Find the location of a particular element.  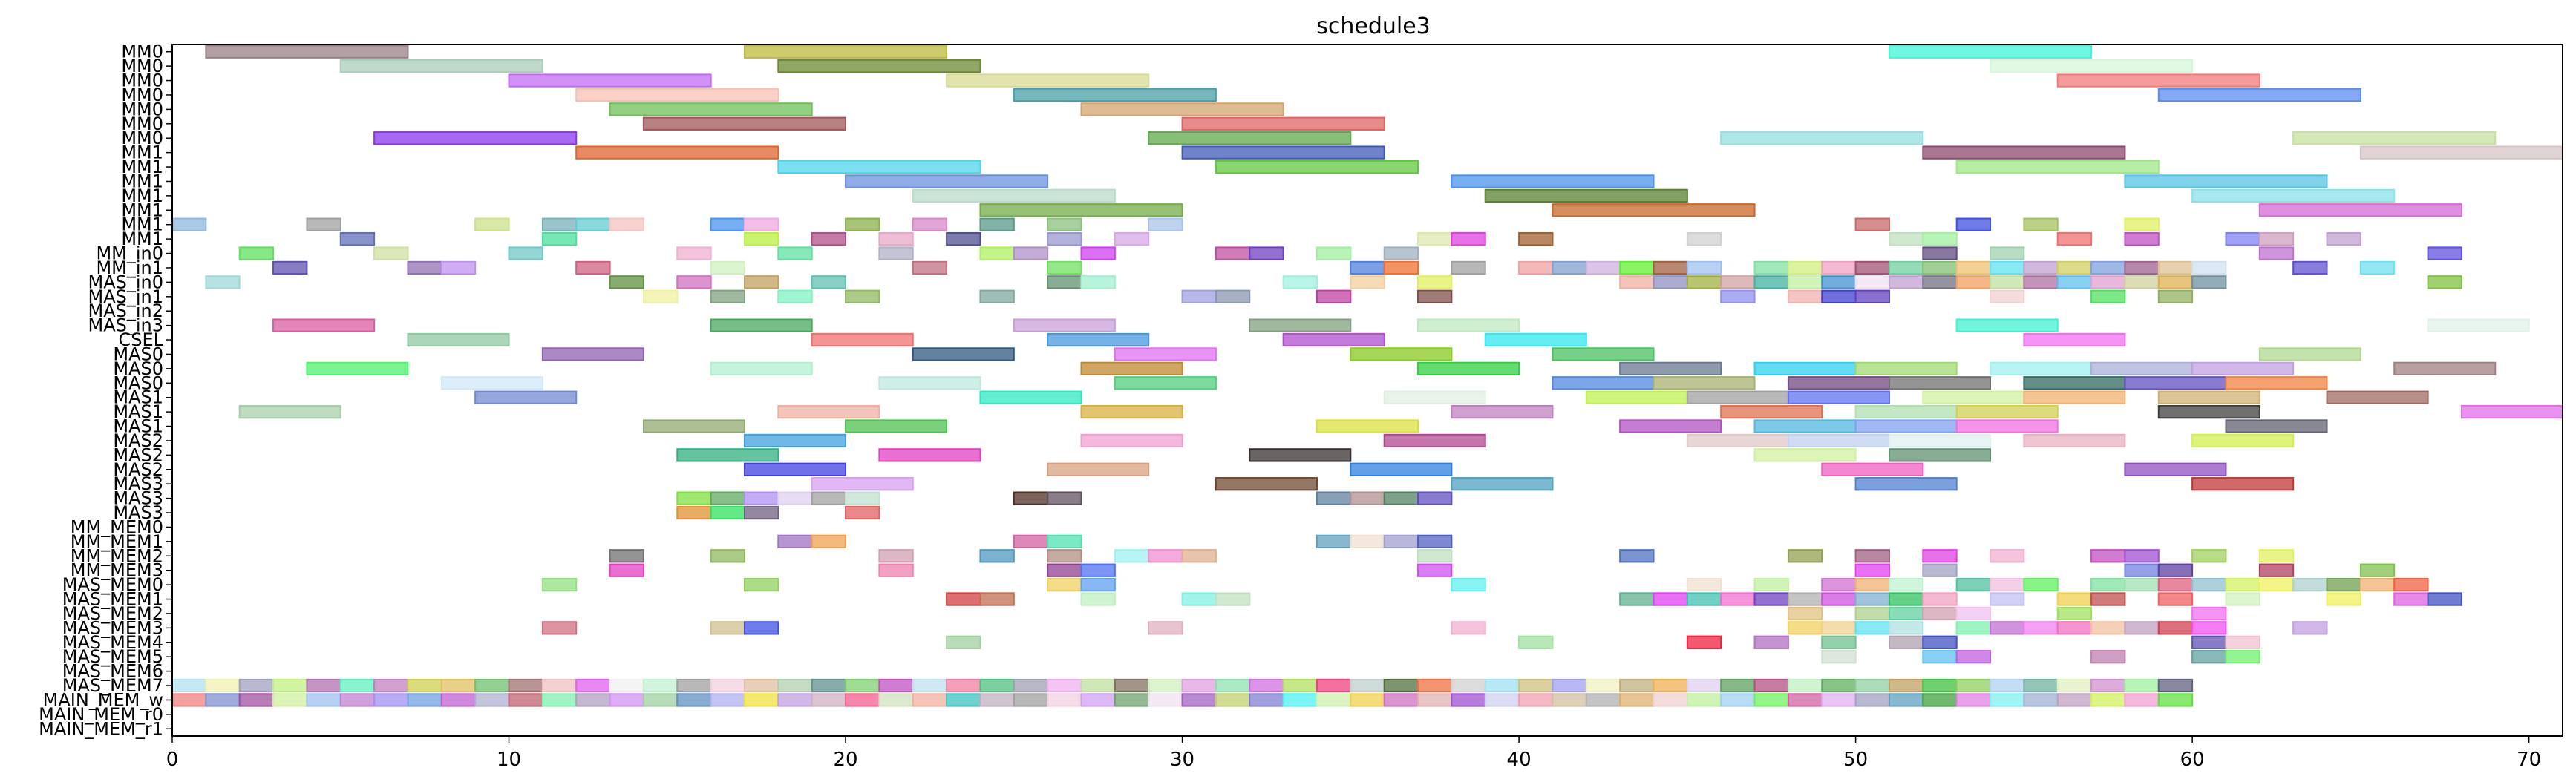

chart-title: schedule3 is located at coordinates (1373, 26).